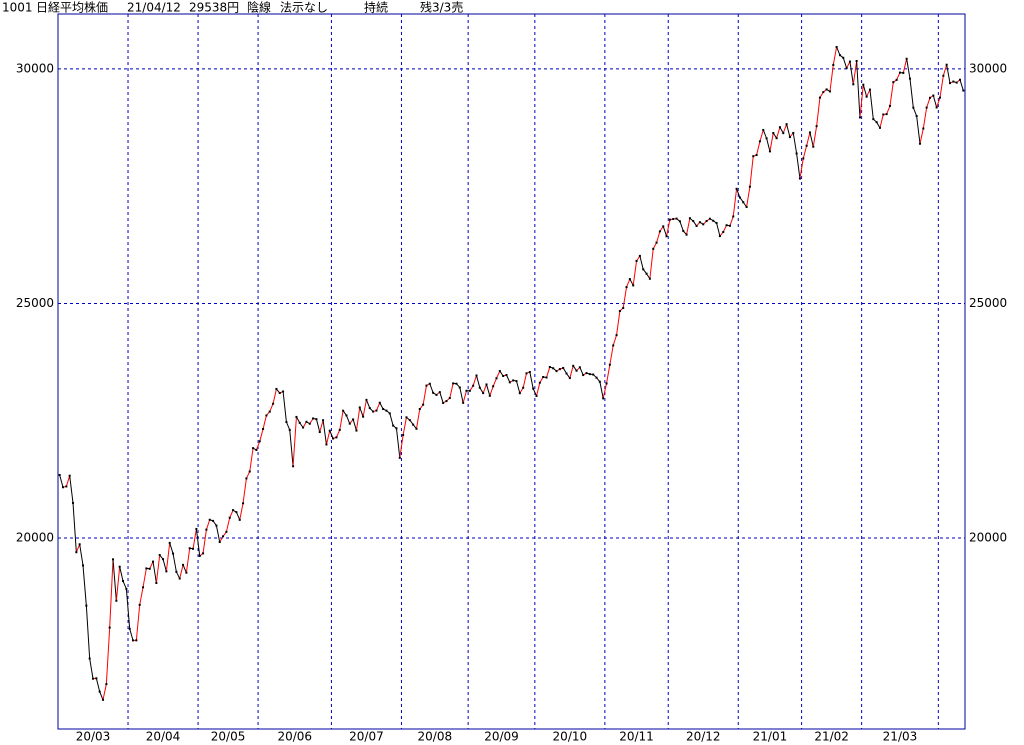 This screenshot has height=745, width=1024. Describe the element at coordinates (228, 737) in the screenshot. I see `x-tick-label: 20/05` at that location.